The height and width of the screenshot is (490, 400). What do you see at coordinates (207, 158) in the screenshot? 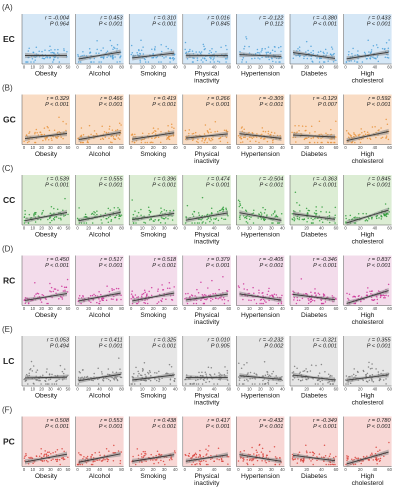
I see `factor-label-gc-3: Physical inactivity` at bounding box center [207, 158].